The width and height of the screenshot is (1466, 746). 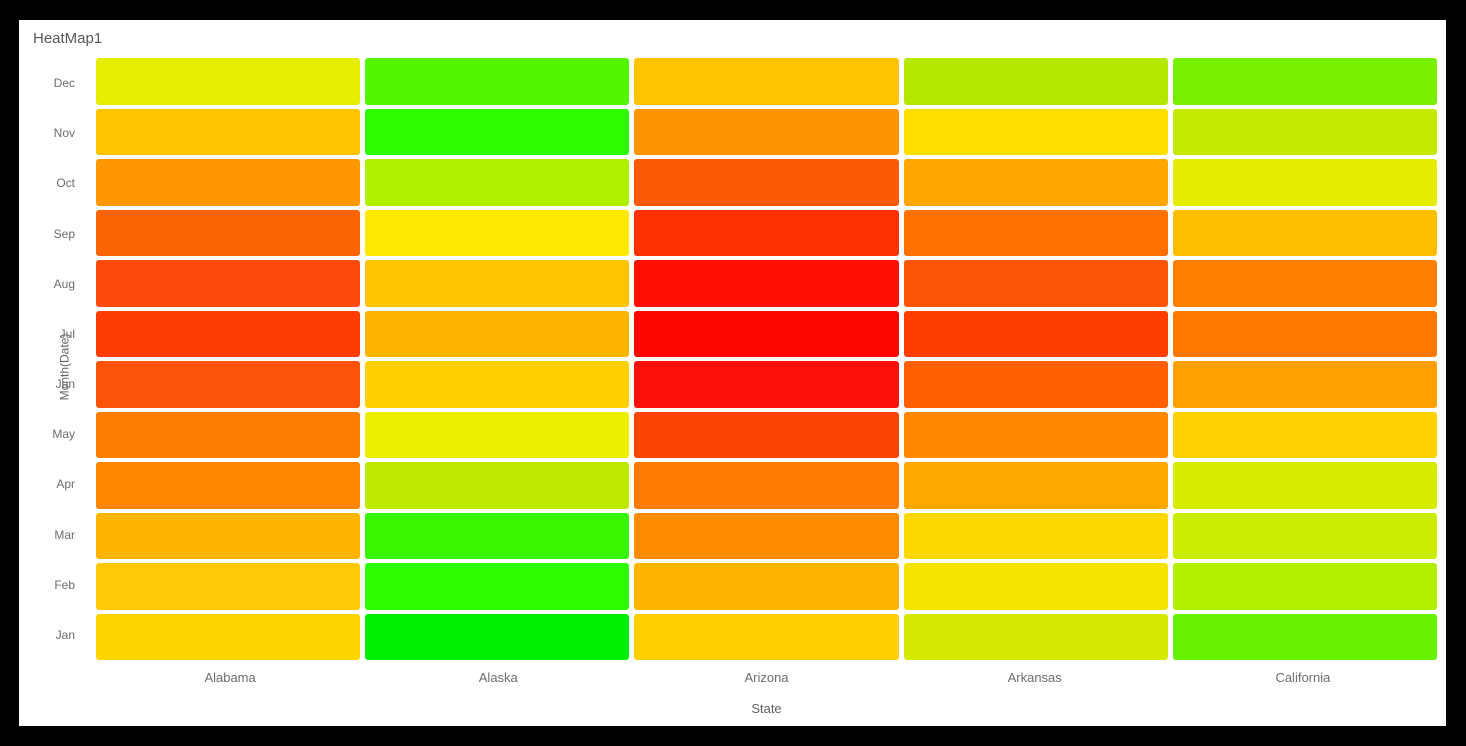 I want to click on x-tick-label: Arizona, so click(x=766, y=677).